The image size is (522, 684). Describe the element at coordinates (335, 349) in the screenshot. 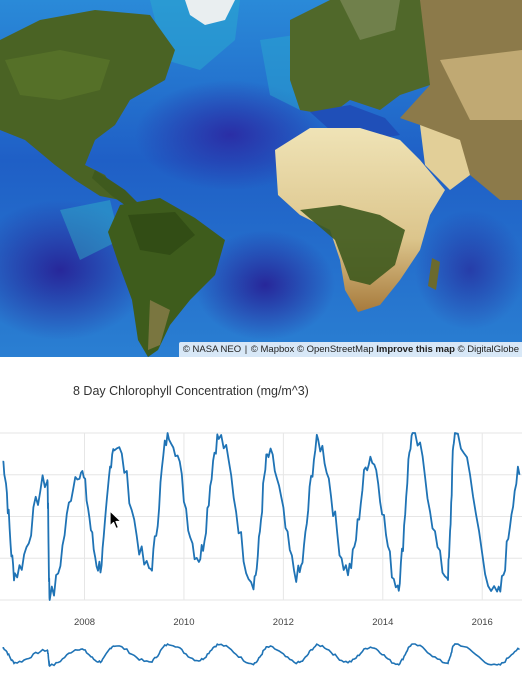

I see `attribution-osm: © OpenStreetMap` at that location.